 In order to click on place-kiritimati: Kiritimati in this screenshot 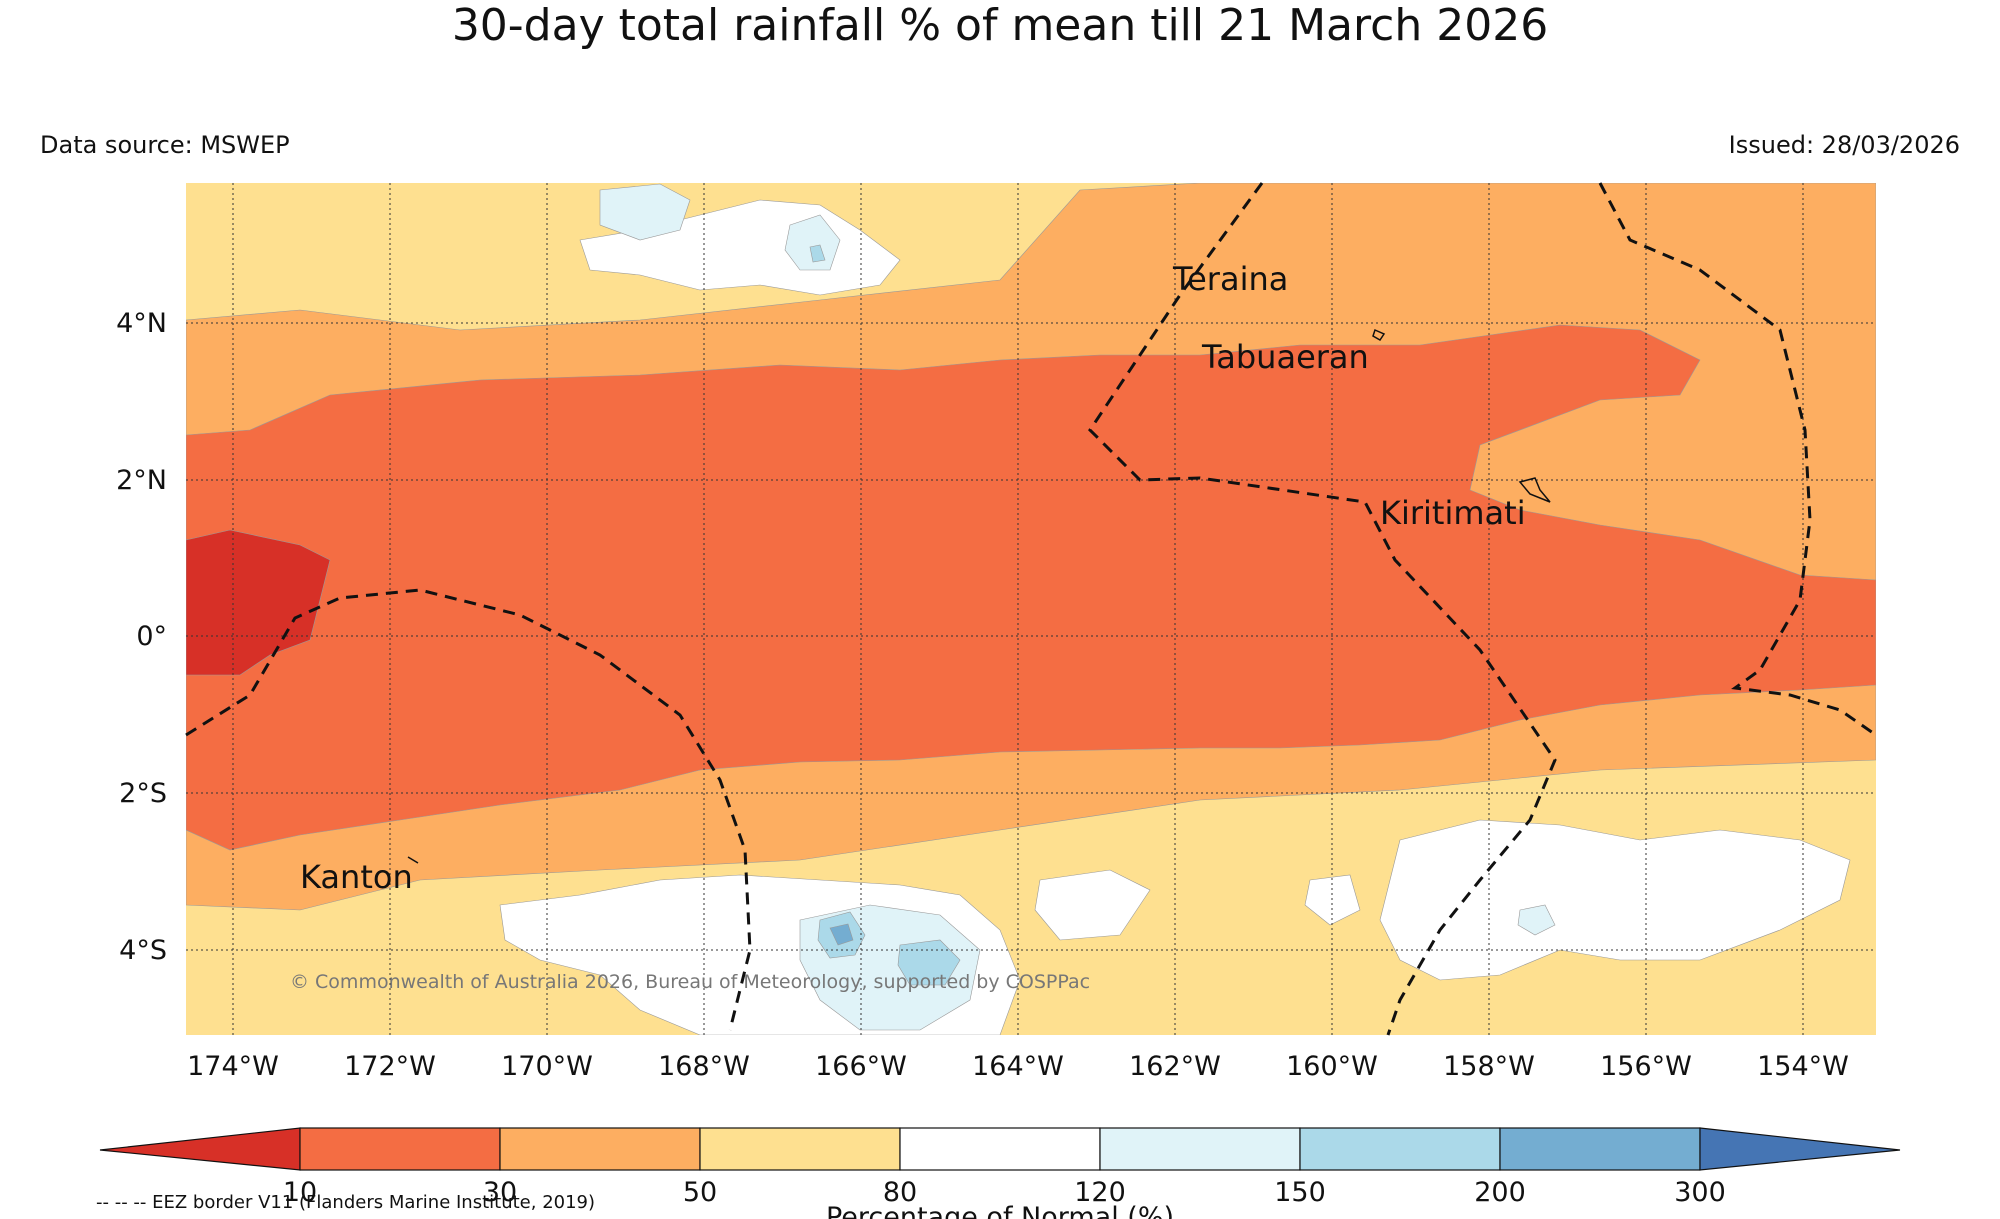, I will do `click(1453, 513)`.